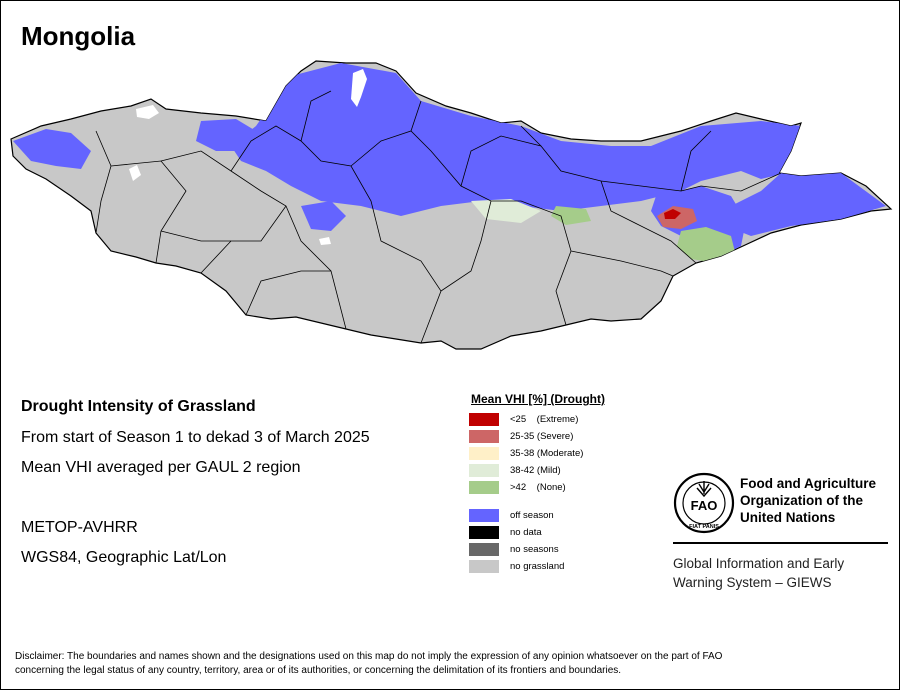 Image resolution: width=900 pixels, height=690 pixels. I want to click on legend-item: 35-38 (Moderate), so click(526, 453).